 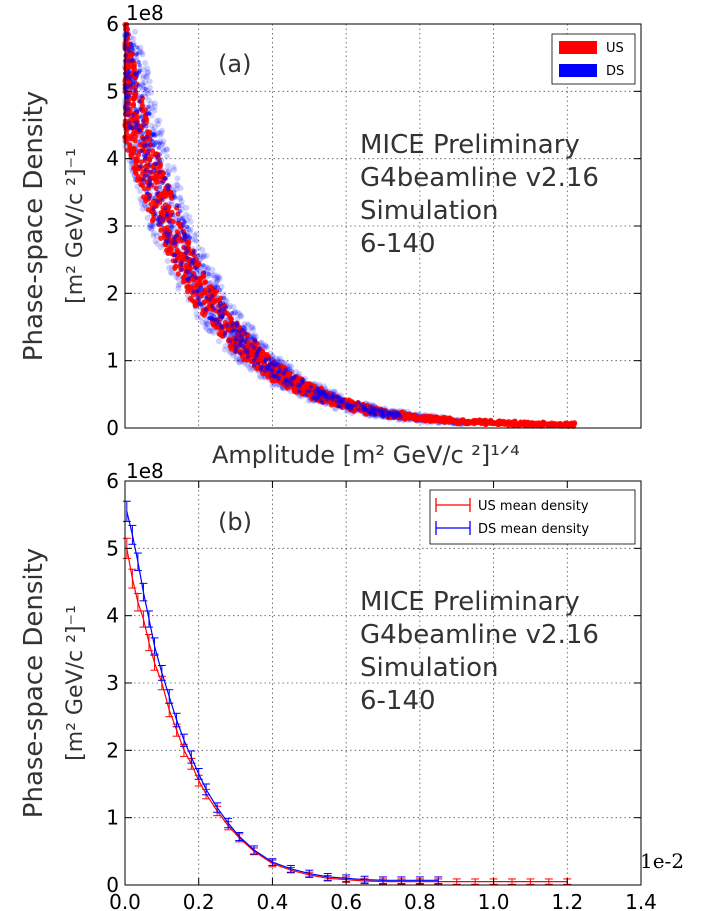 I want to click on y-tick-label: 0, so click(x=112, y=428).